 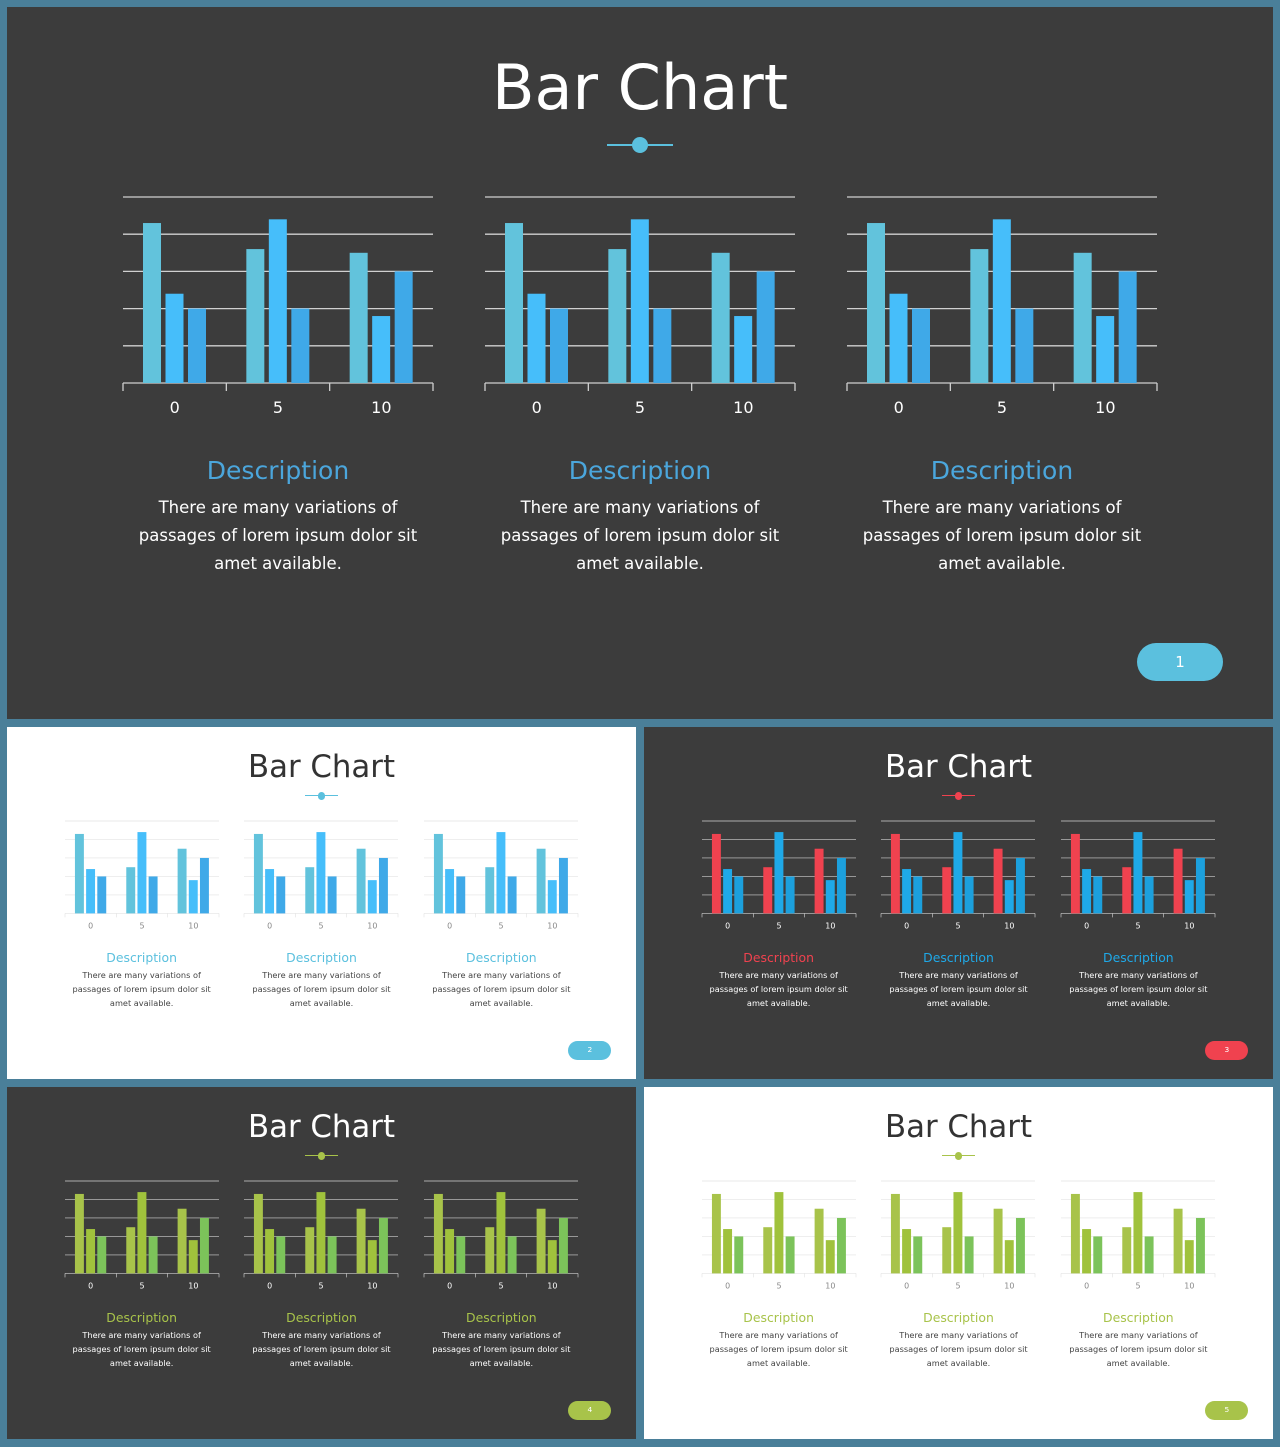 What do you see at coordinates (590, 1411) in the screenshot?
I see `page-number-button: 4` at bounding box center [590, 1411].